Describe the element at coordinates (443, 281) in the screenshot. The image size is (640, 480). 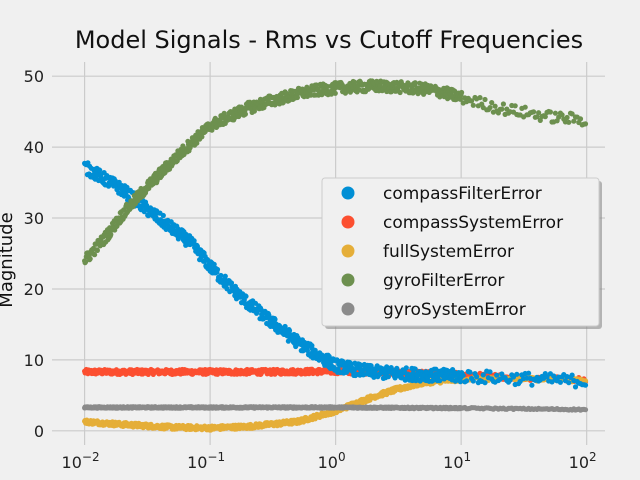
I see `legend-label: gyroFilterError` at that location.